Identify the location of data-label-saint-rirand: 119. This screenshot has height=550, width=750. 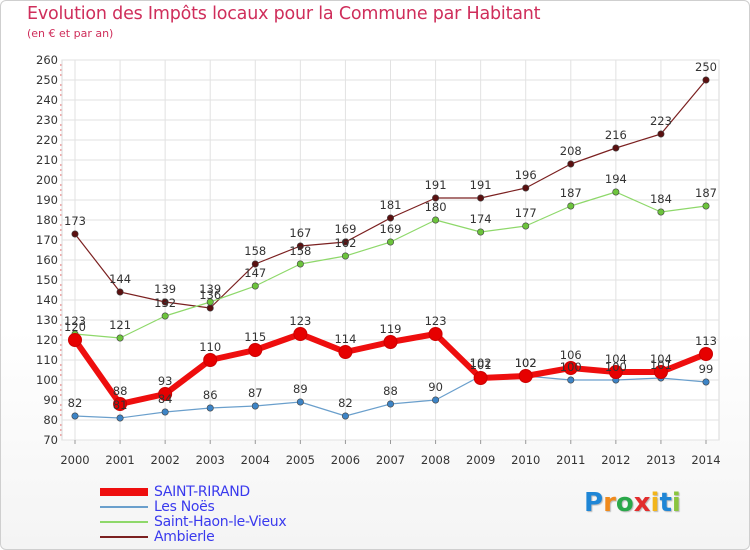
(391, 329).